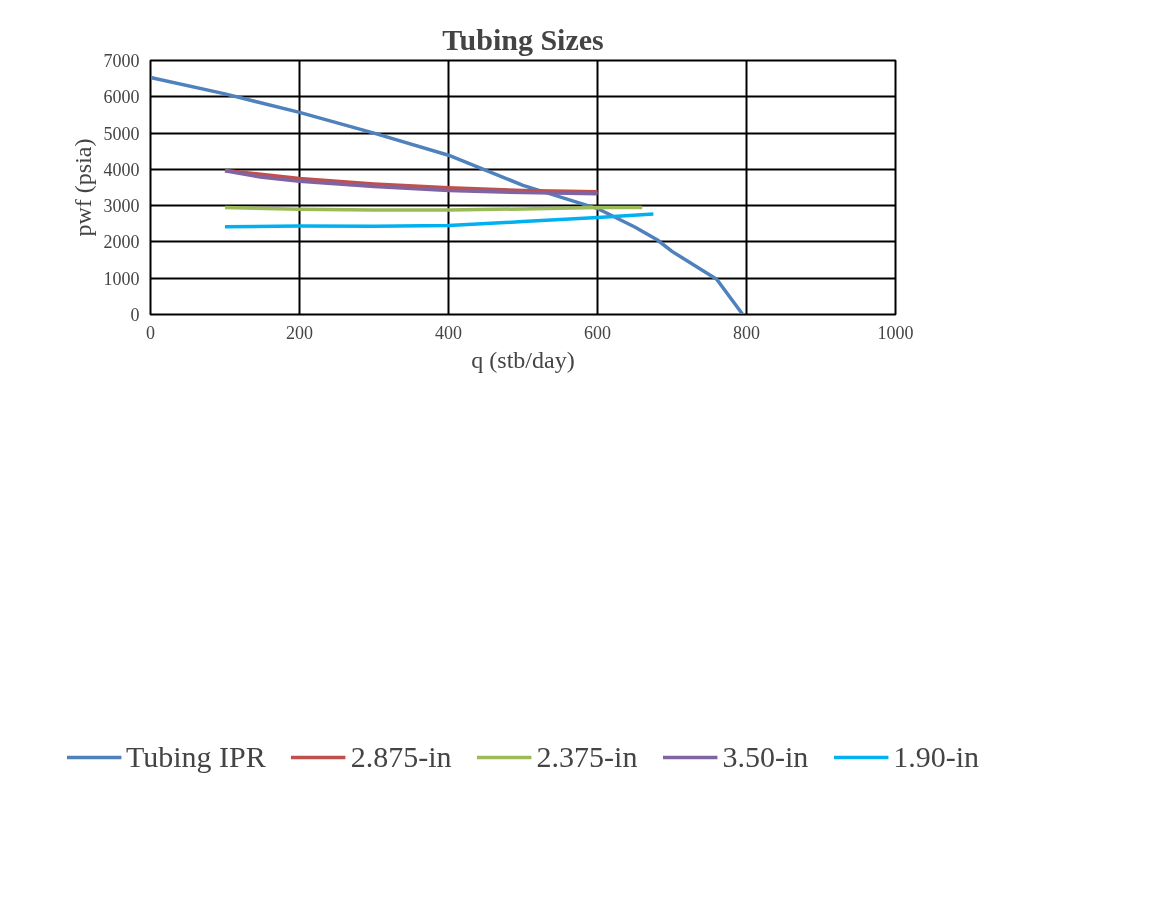 The height and width of the screenshot is (902, 1158). I want to click on x-tick-label: 200, so click(299, 332).